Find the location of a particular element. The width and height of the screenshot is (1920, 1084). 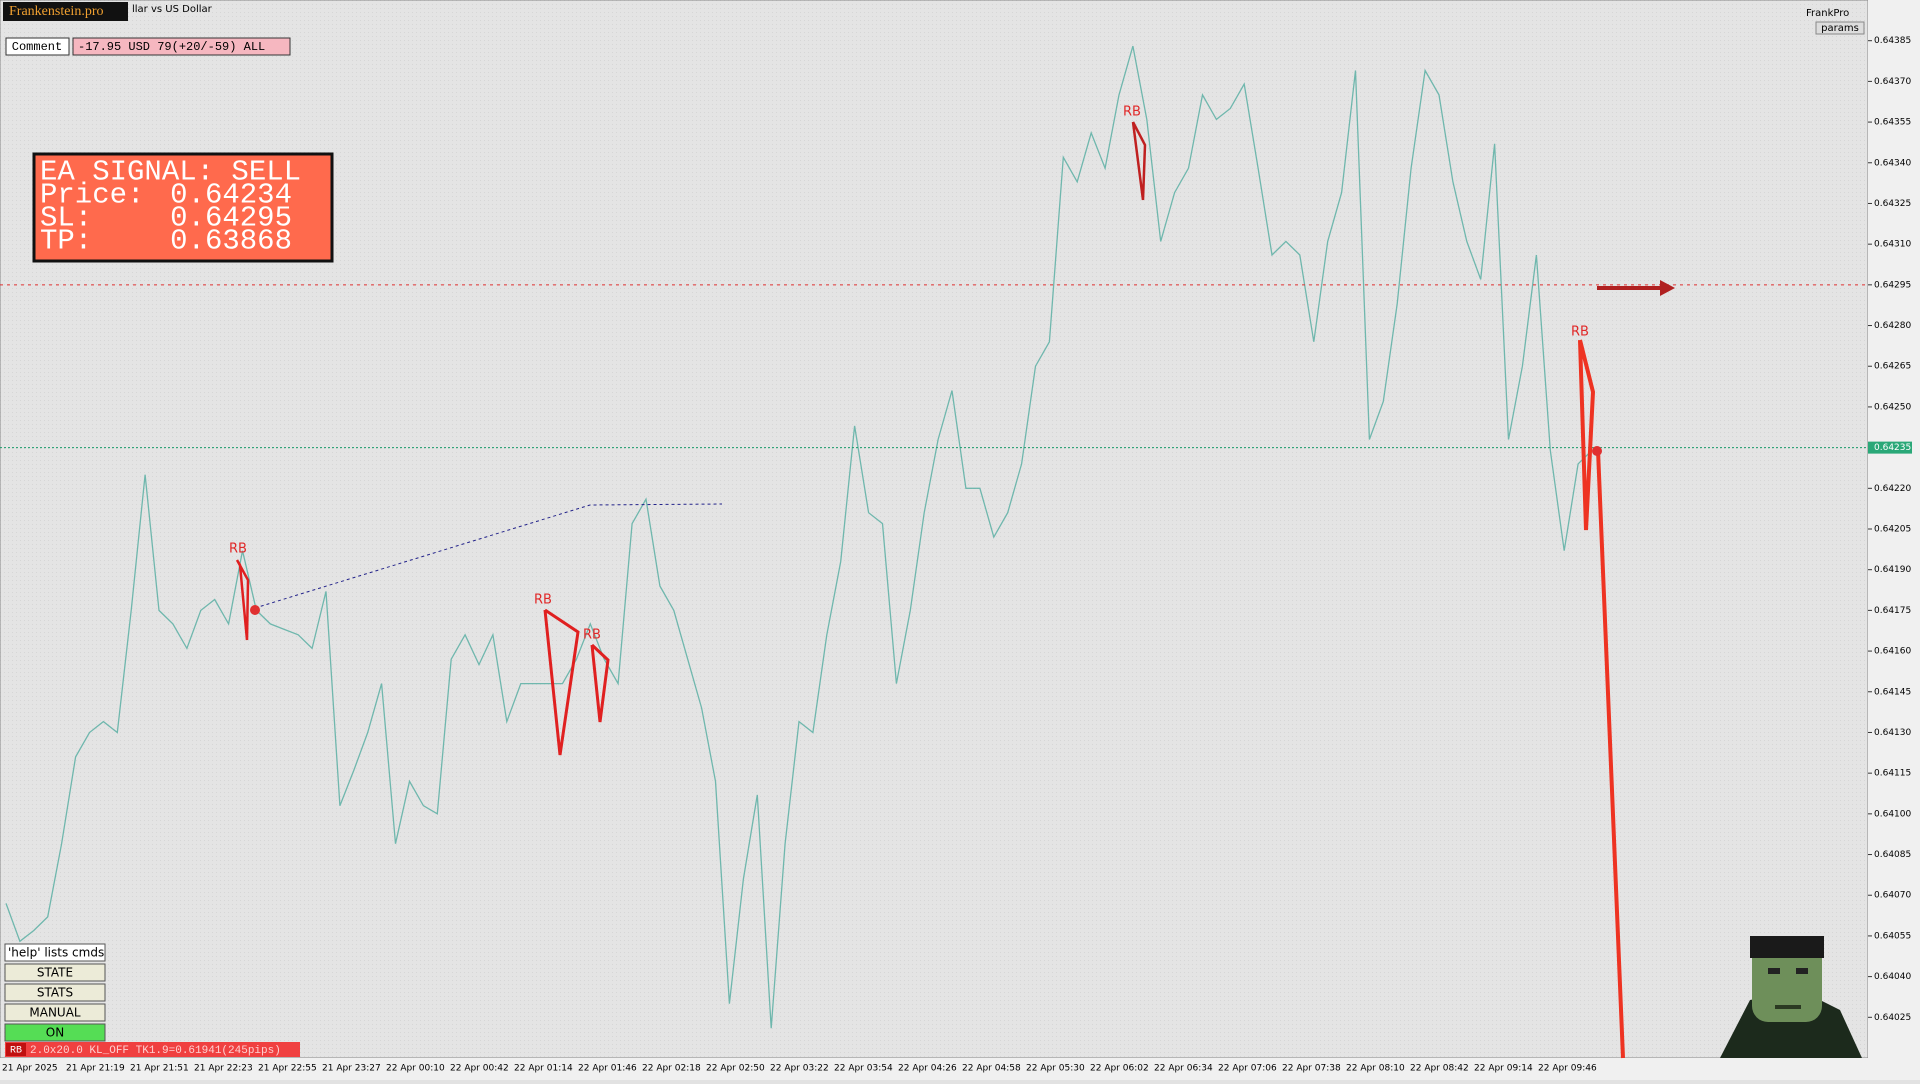

y-tick-label: 0.64325 is located at coordinates (1892, 204).